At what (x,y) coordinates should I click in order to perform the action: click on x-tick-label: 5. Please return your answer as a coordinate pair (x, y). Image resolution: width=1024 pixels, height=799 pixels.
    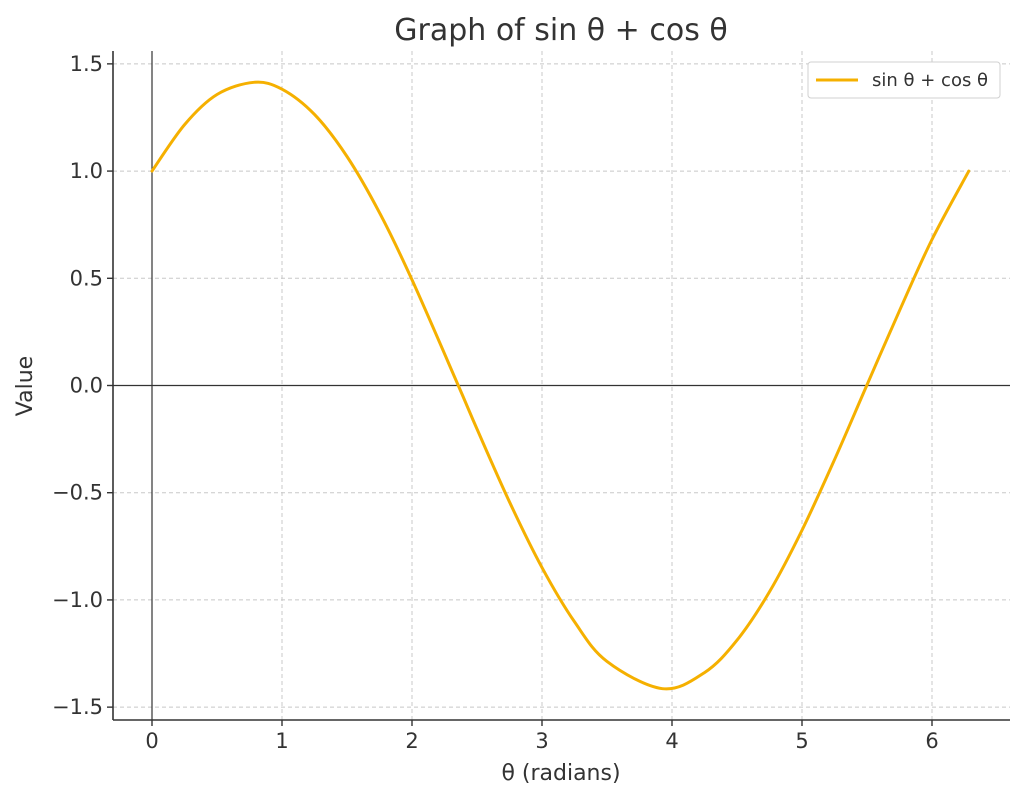
    Looking at the image, I should click on (801, 741).